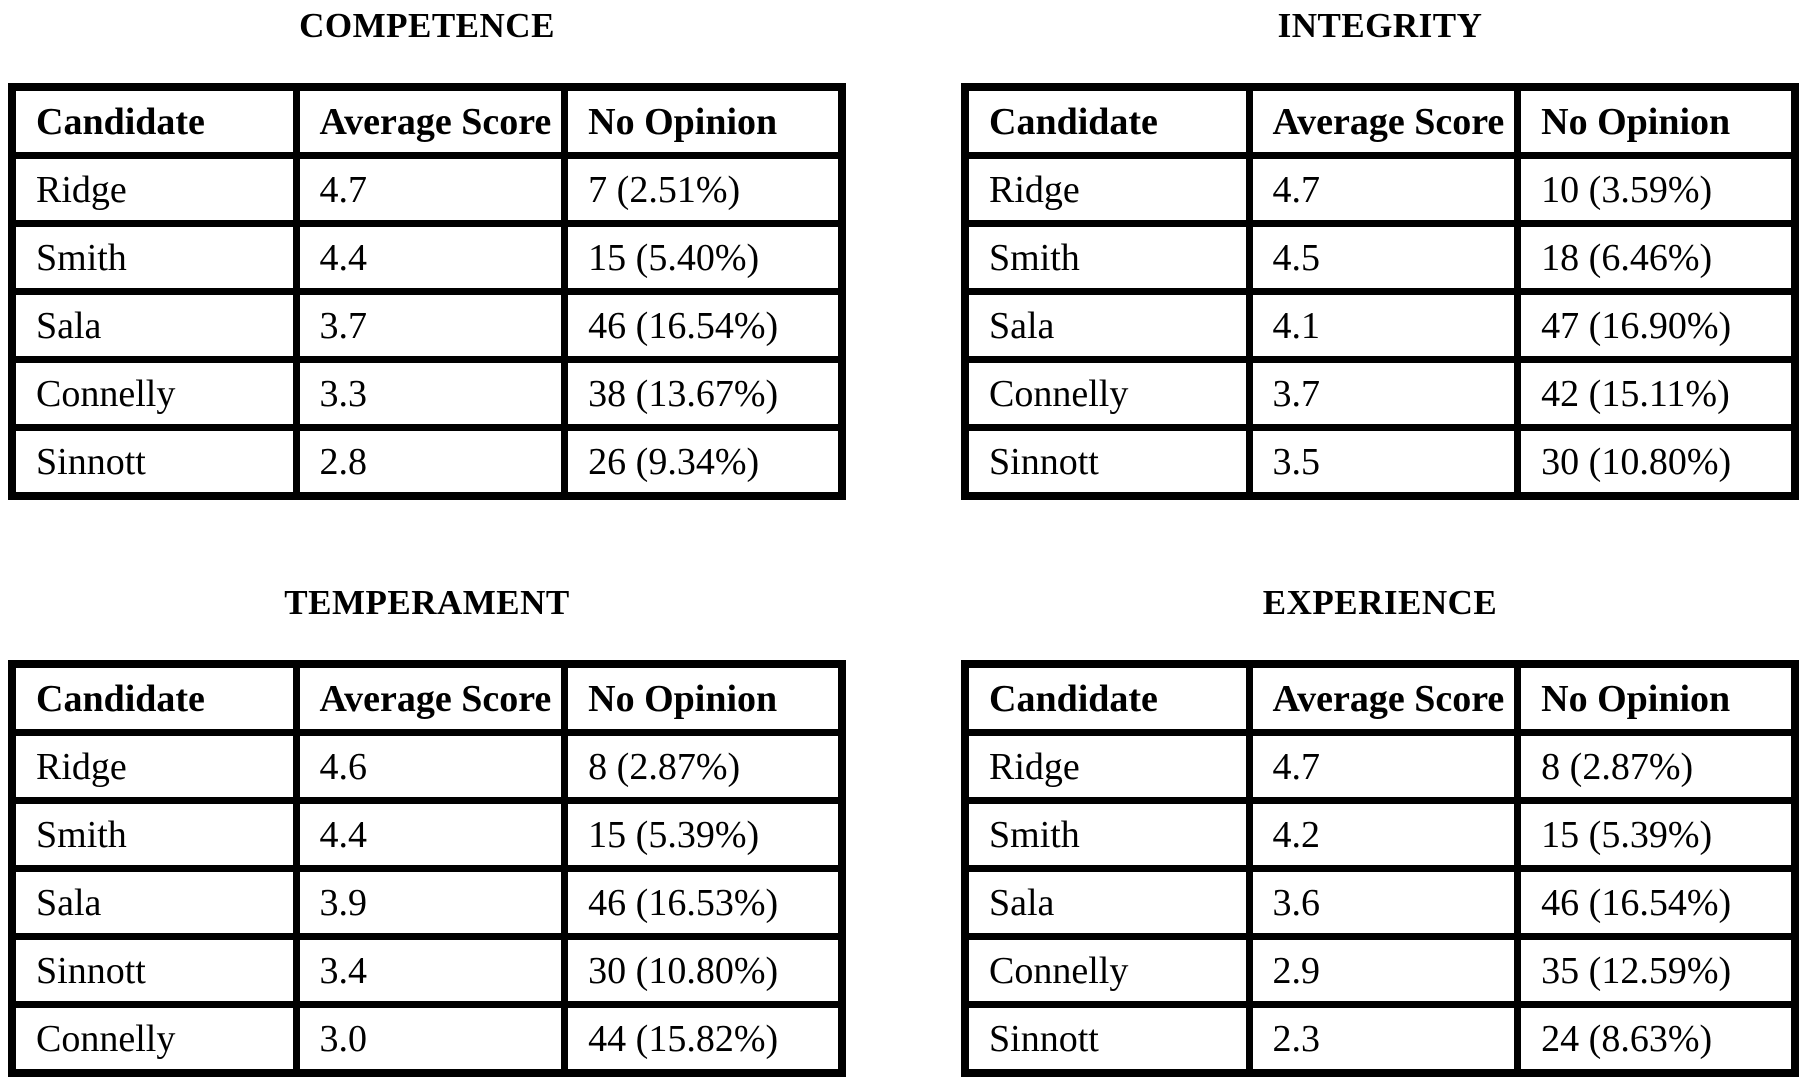 Image resolution: width=1800 pixels, height=1083 pixels. I want to click on no-opinion-cell: 18 (6.46%), so click(1656, 257).